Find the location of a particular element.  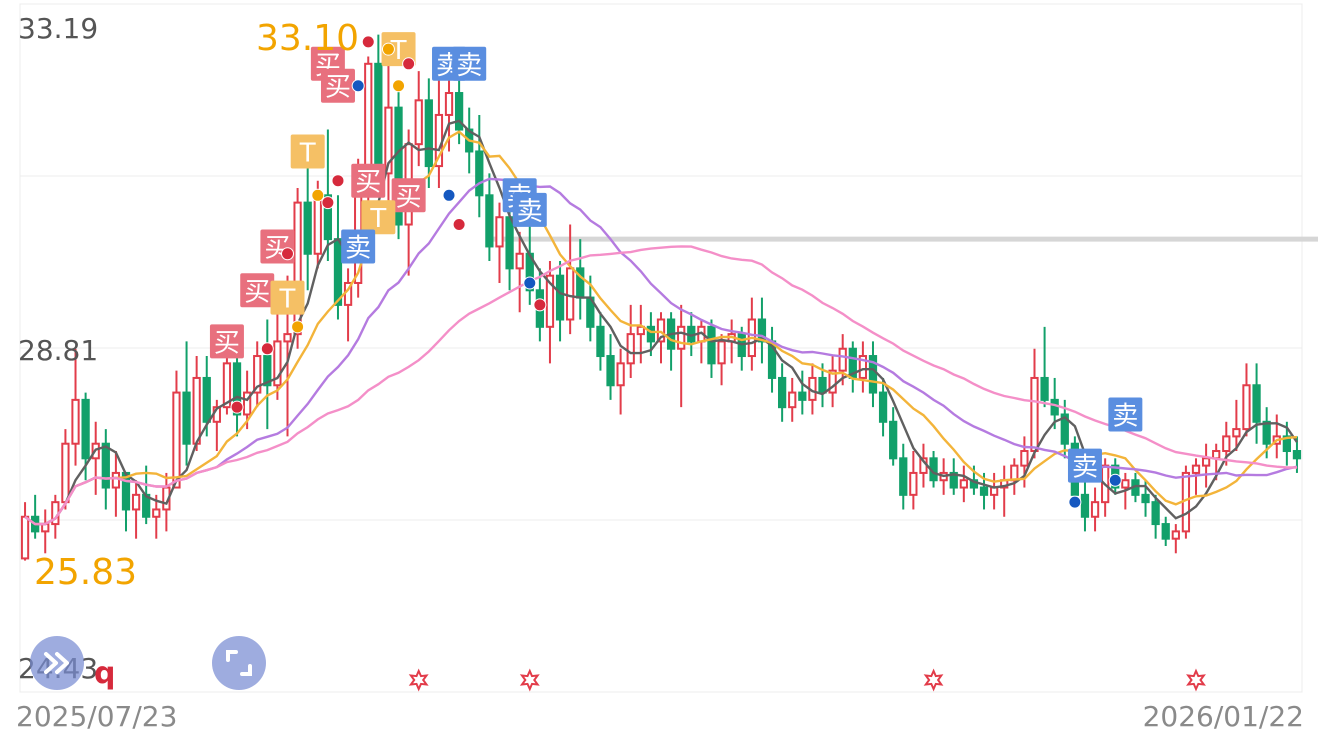

fullscreen-glyph is located at coordinates (239, 663).